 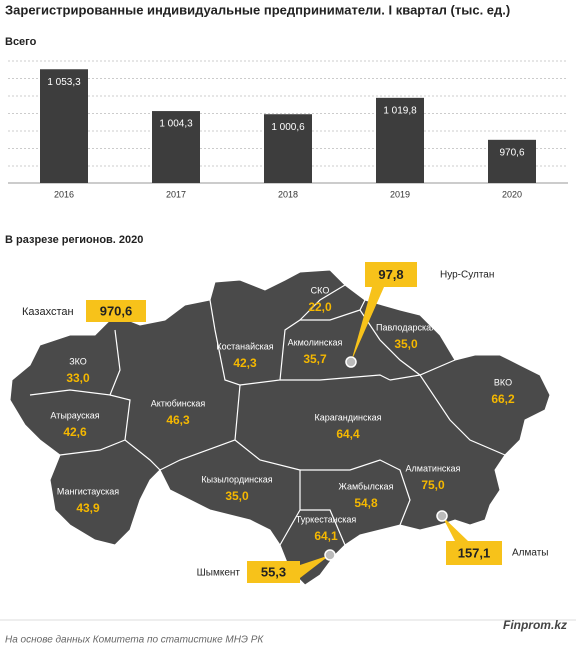 What do you see at coordinates (400, 110) in the screenshot?
I see `value-label: 1 019,8` at bounding box center [400, 110].